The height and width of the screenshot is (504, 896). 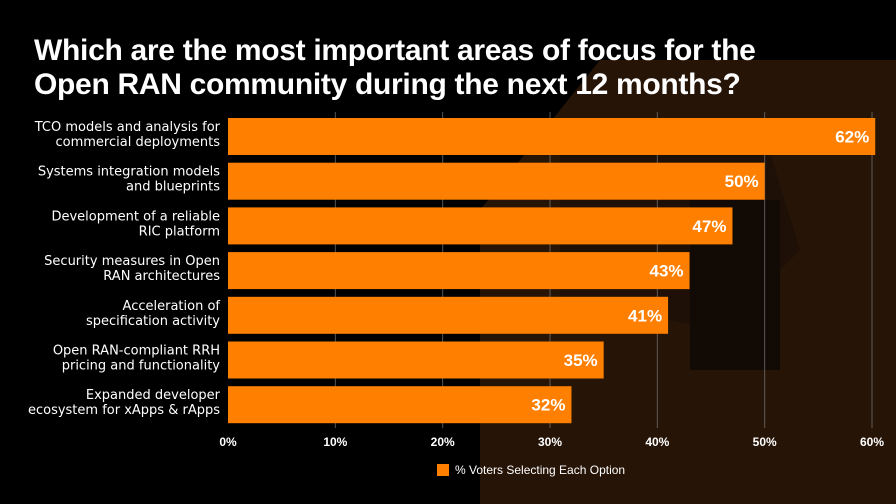 I want to click on x-tick-label: 60%, so click(x=872, y=442).